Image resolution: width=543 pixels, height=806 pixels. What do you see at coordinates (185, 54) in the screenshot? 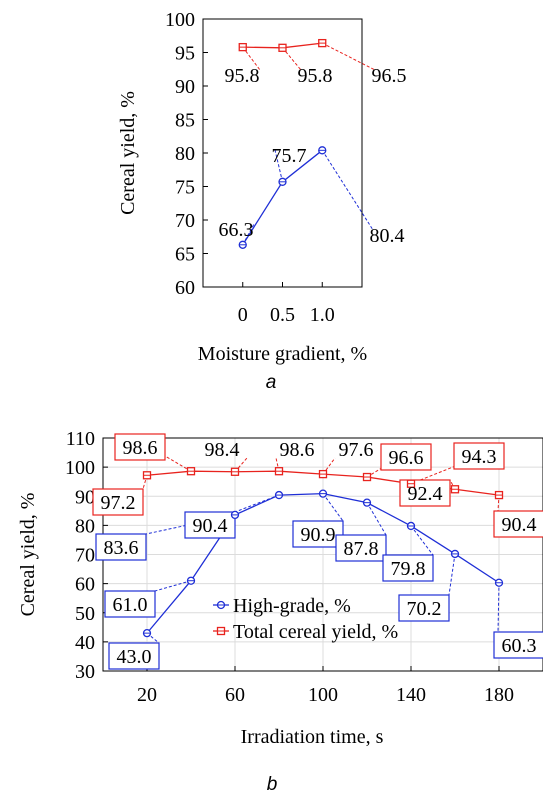
I see `y-tick-label-a: 95` at bounding box center [185, 54].